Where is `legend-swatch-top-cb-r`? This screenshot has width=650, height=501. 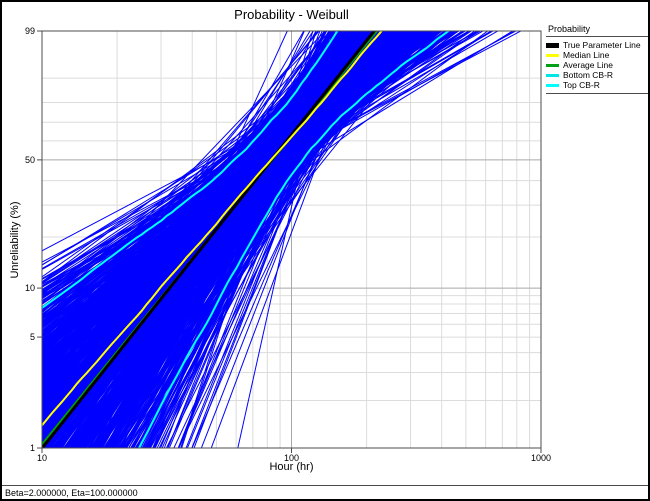 legend-swatch-top-cb-r is located at coordinates (552, 85).